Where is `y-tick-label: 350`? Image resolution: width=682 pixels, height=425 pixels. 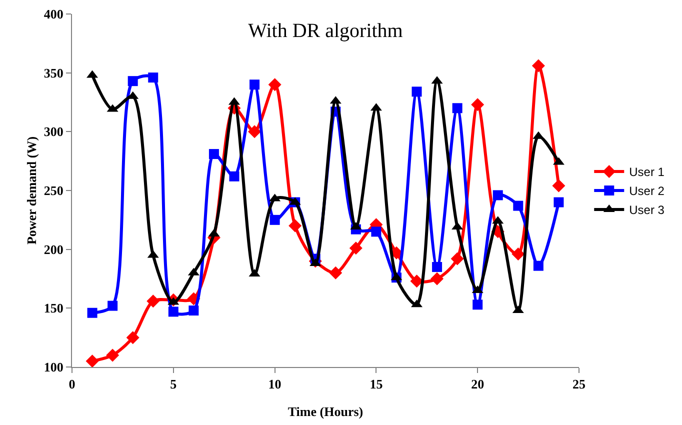
y-tick-label: 350 is located at coordinates (54, 72).